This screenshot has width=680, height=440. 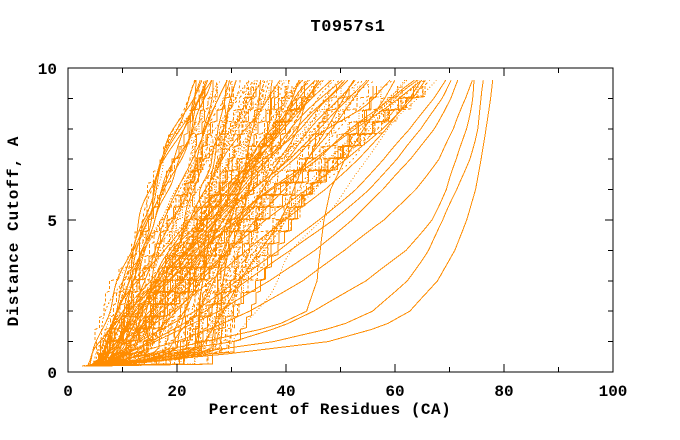 What do you see at coordinates (348, 27) in the screenshot?
I see `chart-title: T0957s1` at bounding box center [348, 27].